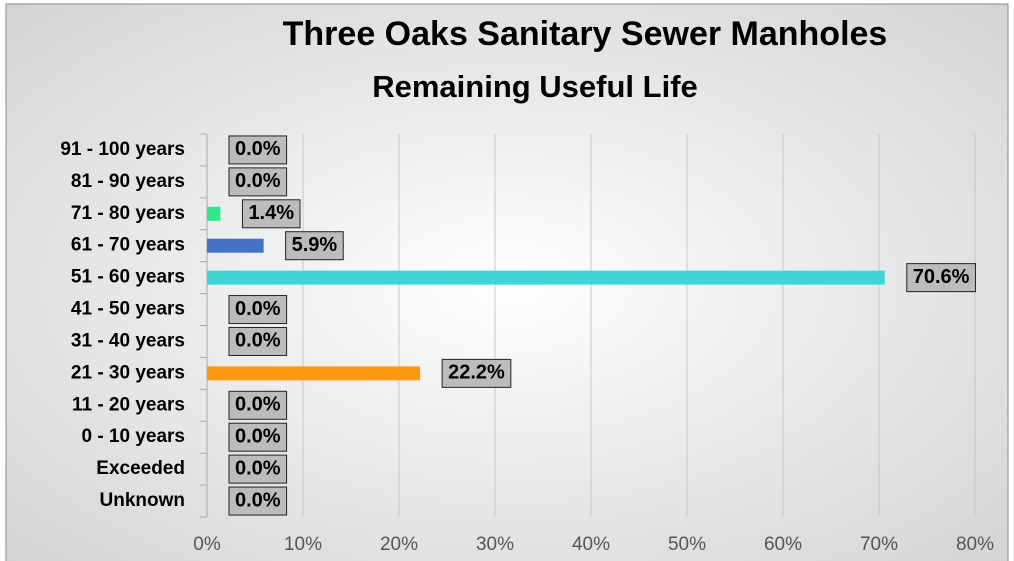  What do you see at coordinates (535, 86) in the screenshot?
I see `chart-subtitle: Remaining Useful Life` at bounding box center [535, 86].